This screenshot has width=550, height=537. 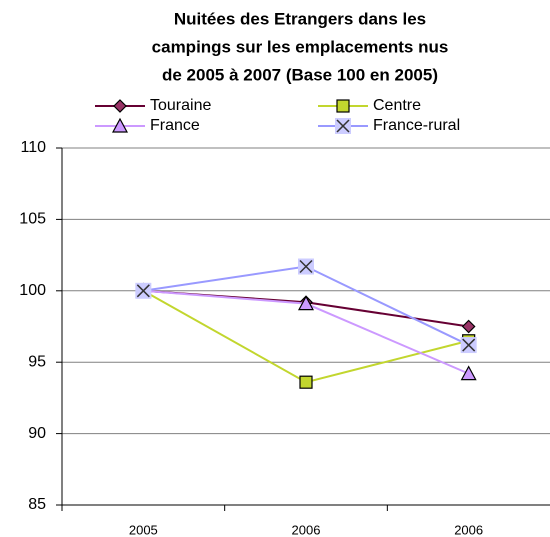 I want to click on y-tick-label: 95, so click(x=37, y=361).